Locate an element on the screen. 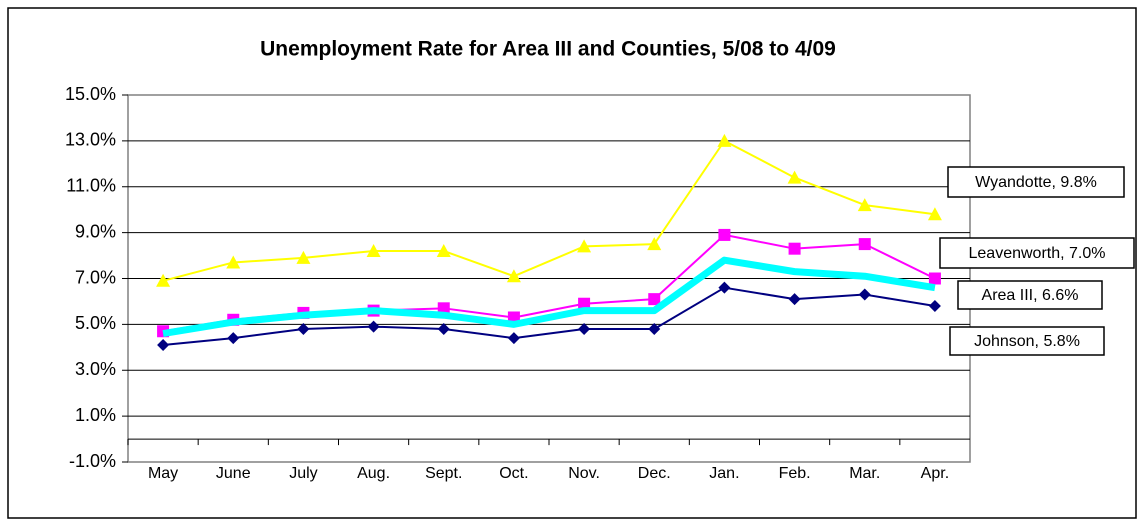  x-tick-label: Feb. is located at coordinates (795, 473).